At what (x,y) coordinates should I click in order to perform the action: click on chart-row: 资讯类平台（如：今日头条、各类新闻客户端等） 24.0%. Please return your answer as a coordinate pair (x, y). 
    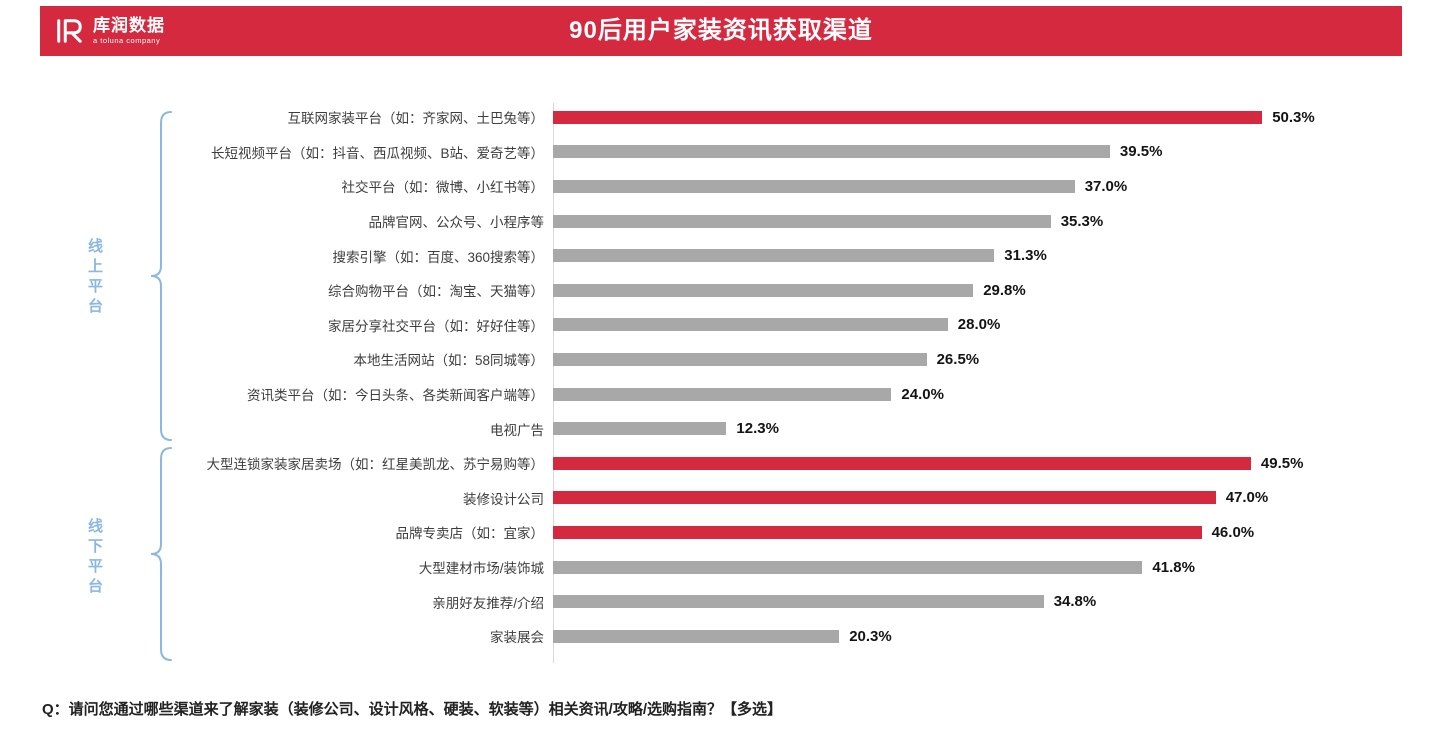
    Looking at the image, I should click on (677, 394).